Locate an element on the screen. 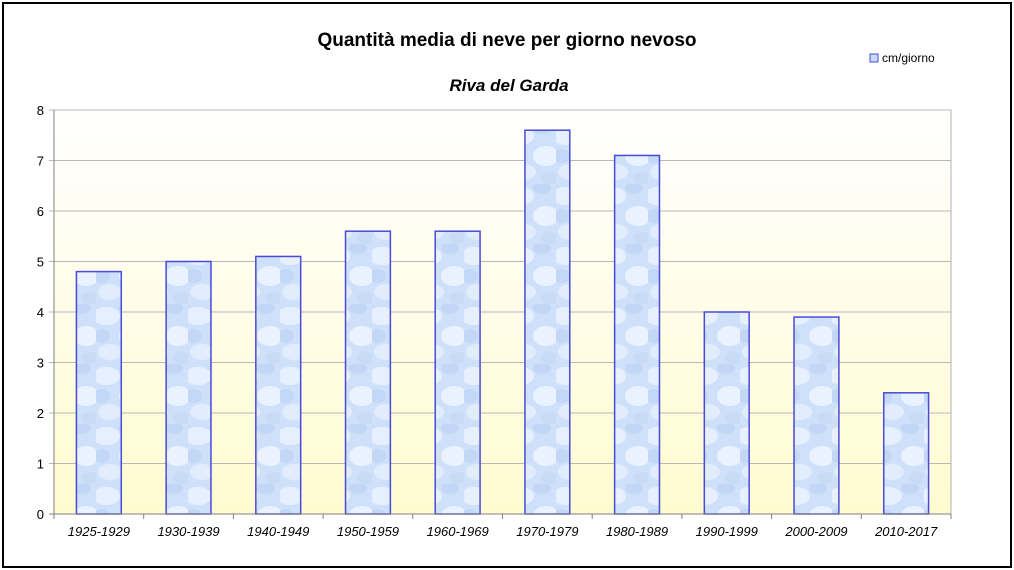  y-tick-label: 8 is located at coordinates (40, 110).